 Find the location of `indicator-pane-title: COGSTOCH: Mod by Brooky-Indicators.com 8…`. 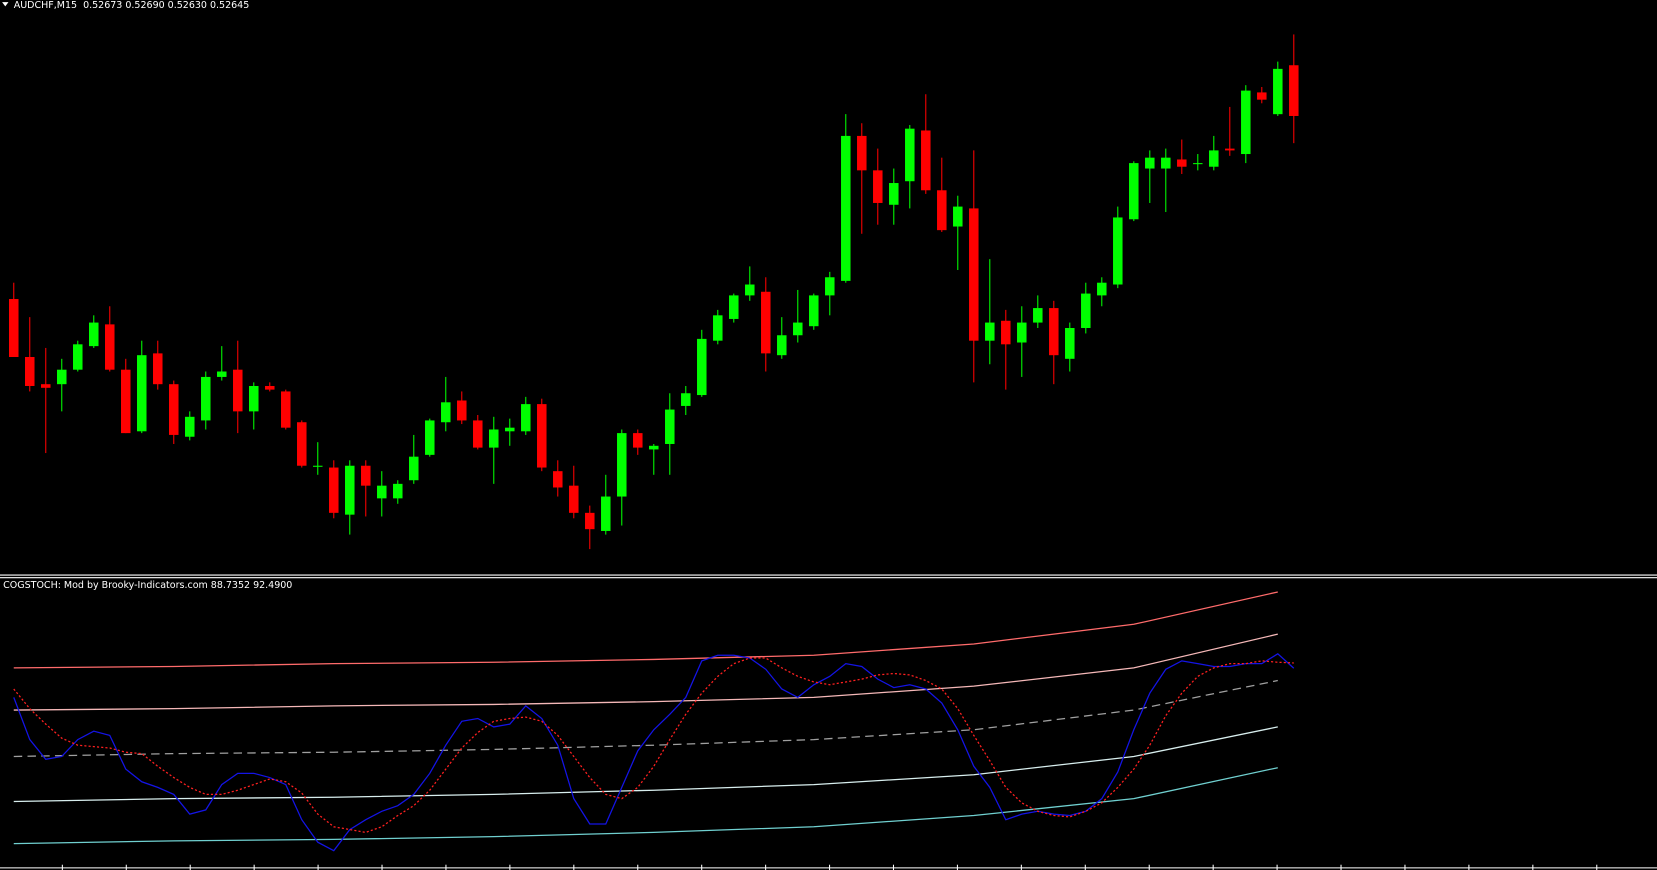

indicator-pane-title: COGSTOCH: Mod by Brooky-Indicators.com 8… is located at coordinates (147, 585).